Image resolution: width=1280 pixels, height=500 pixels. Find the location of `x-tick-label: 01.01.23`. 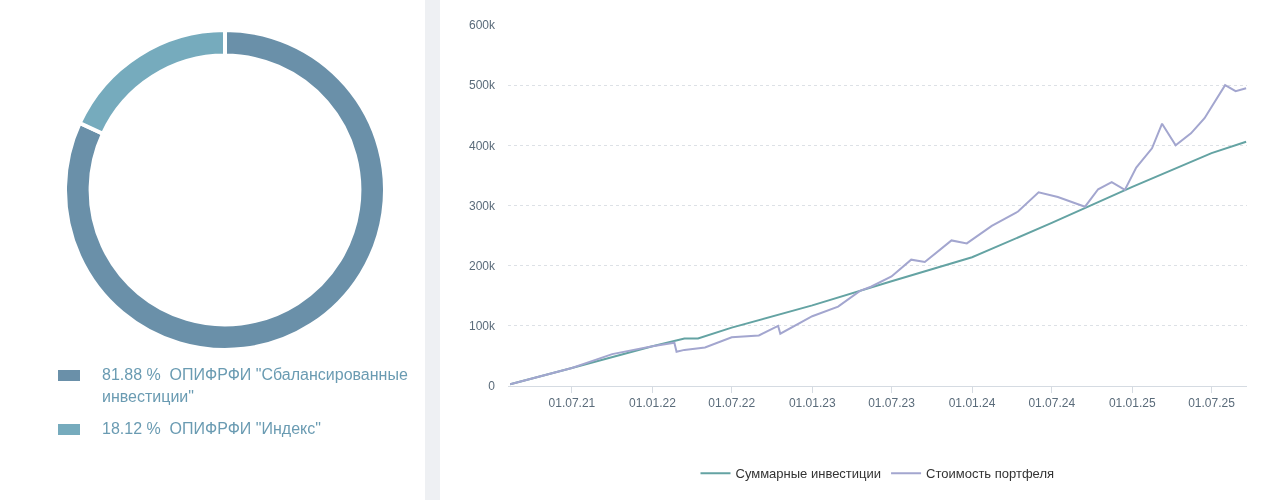

x-tick-label: 01.01.23 is located at coordinates (812, 403).